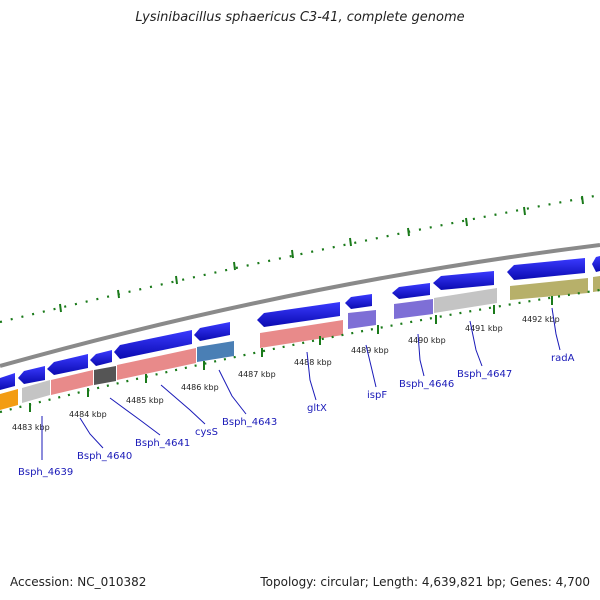 This screenshot has width=600, height=600. What do you see at coordinates (427, 340) in the screenshot?
I see `kbp-label: 4490 kbp` at bounding box center [427, 340].